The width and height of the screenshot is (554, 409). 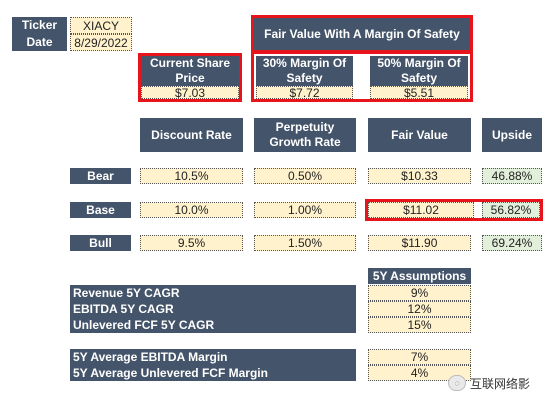 What do you see at coordinates (457, 383) in the screenshot?
I see `wechat-icon: ◌` at bounding box center [457, 383].